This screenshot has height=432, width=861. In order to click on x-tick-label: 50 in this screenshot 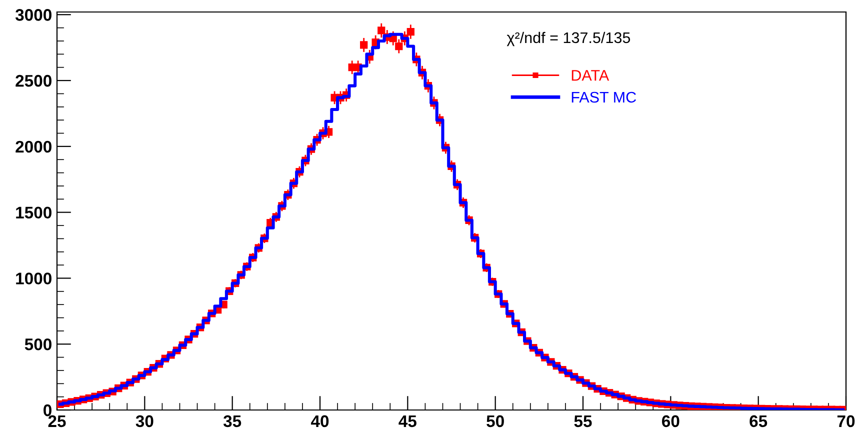, I will do `click(495, 421)`.